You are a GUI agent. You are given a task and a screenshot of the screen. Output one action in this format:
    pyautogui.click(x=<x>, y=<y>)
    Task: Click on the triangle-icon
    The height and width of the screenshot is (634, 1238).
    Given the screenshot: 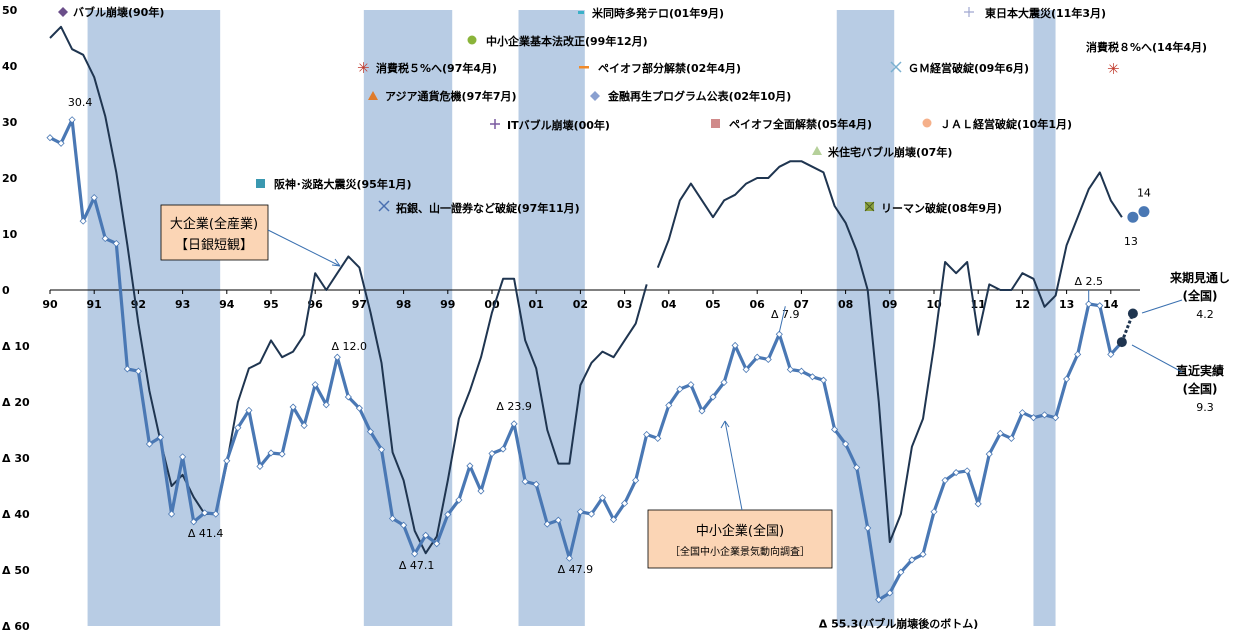 What is the action you would take?
    pyautogui.click(x=817, y=150)
    